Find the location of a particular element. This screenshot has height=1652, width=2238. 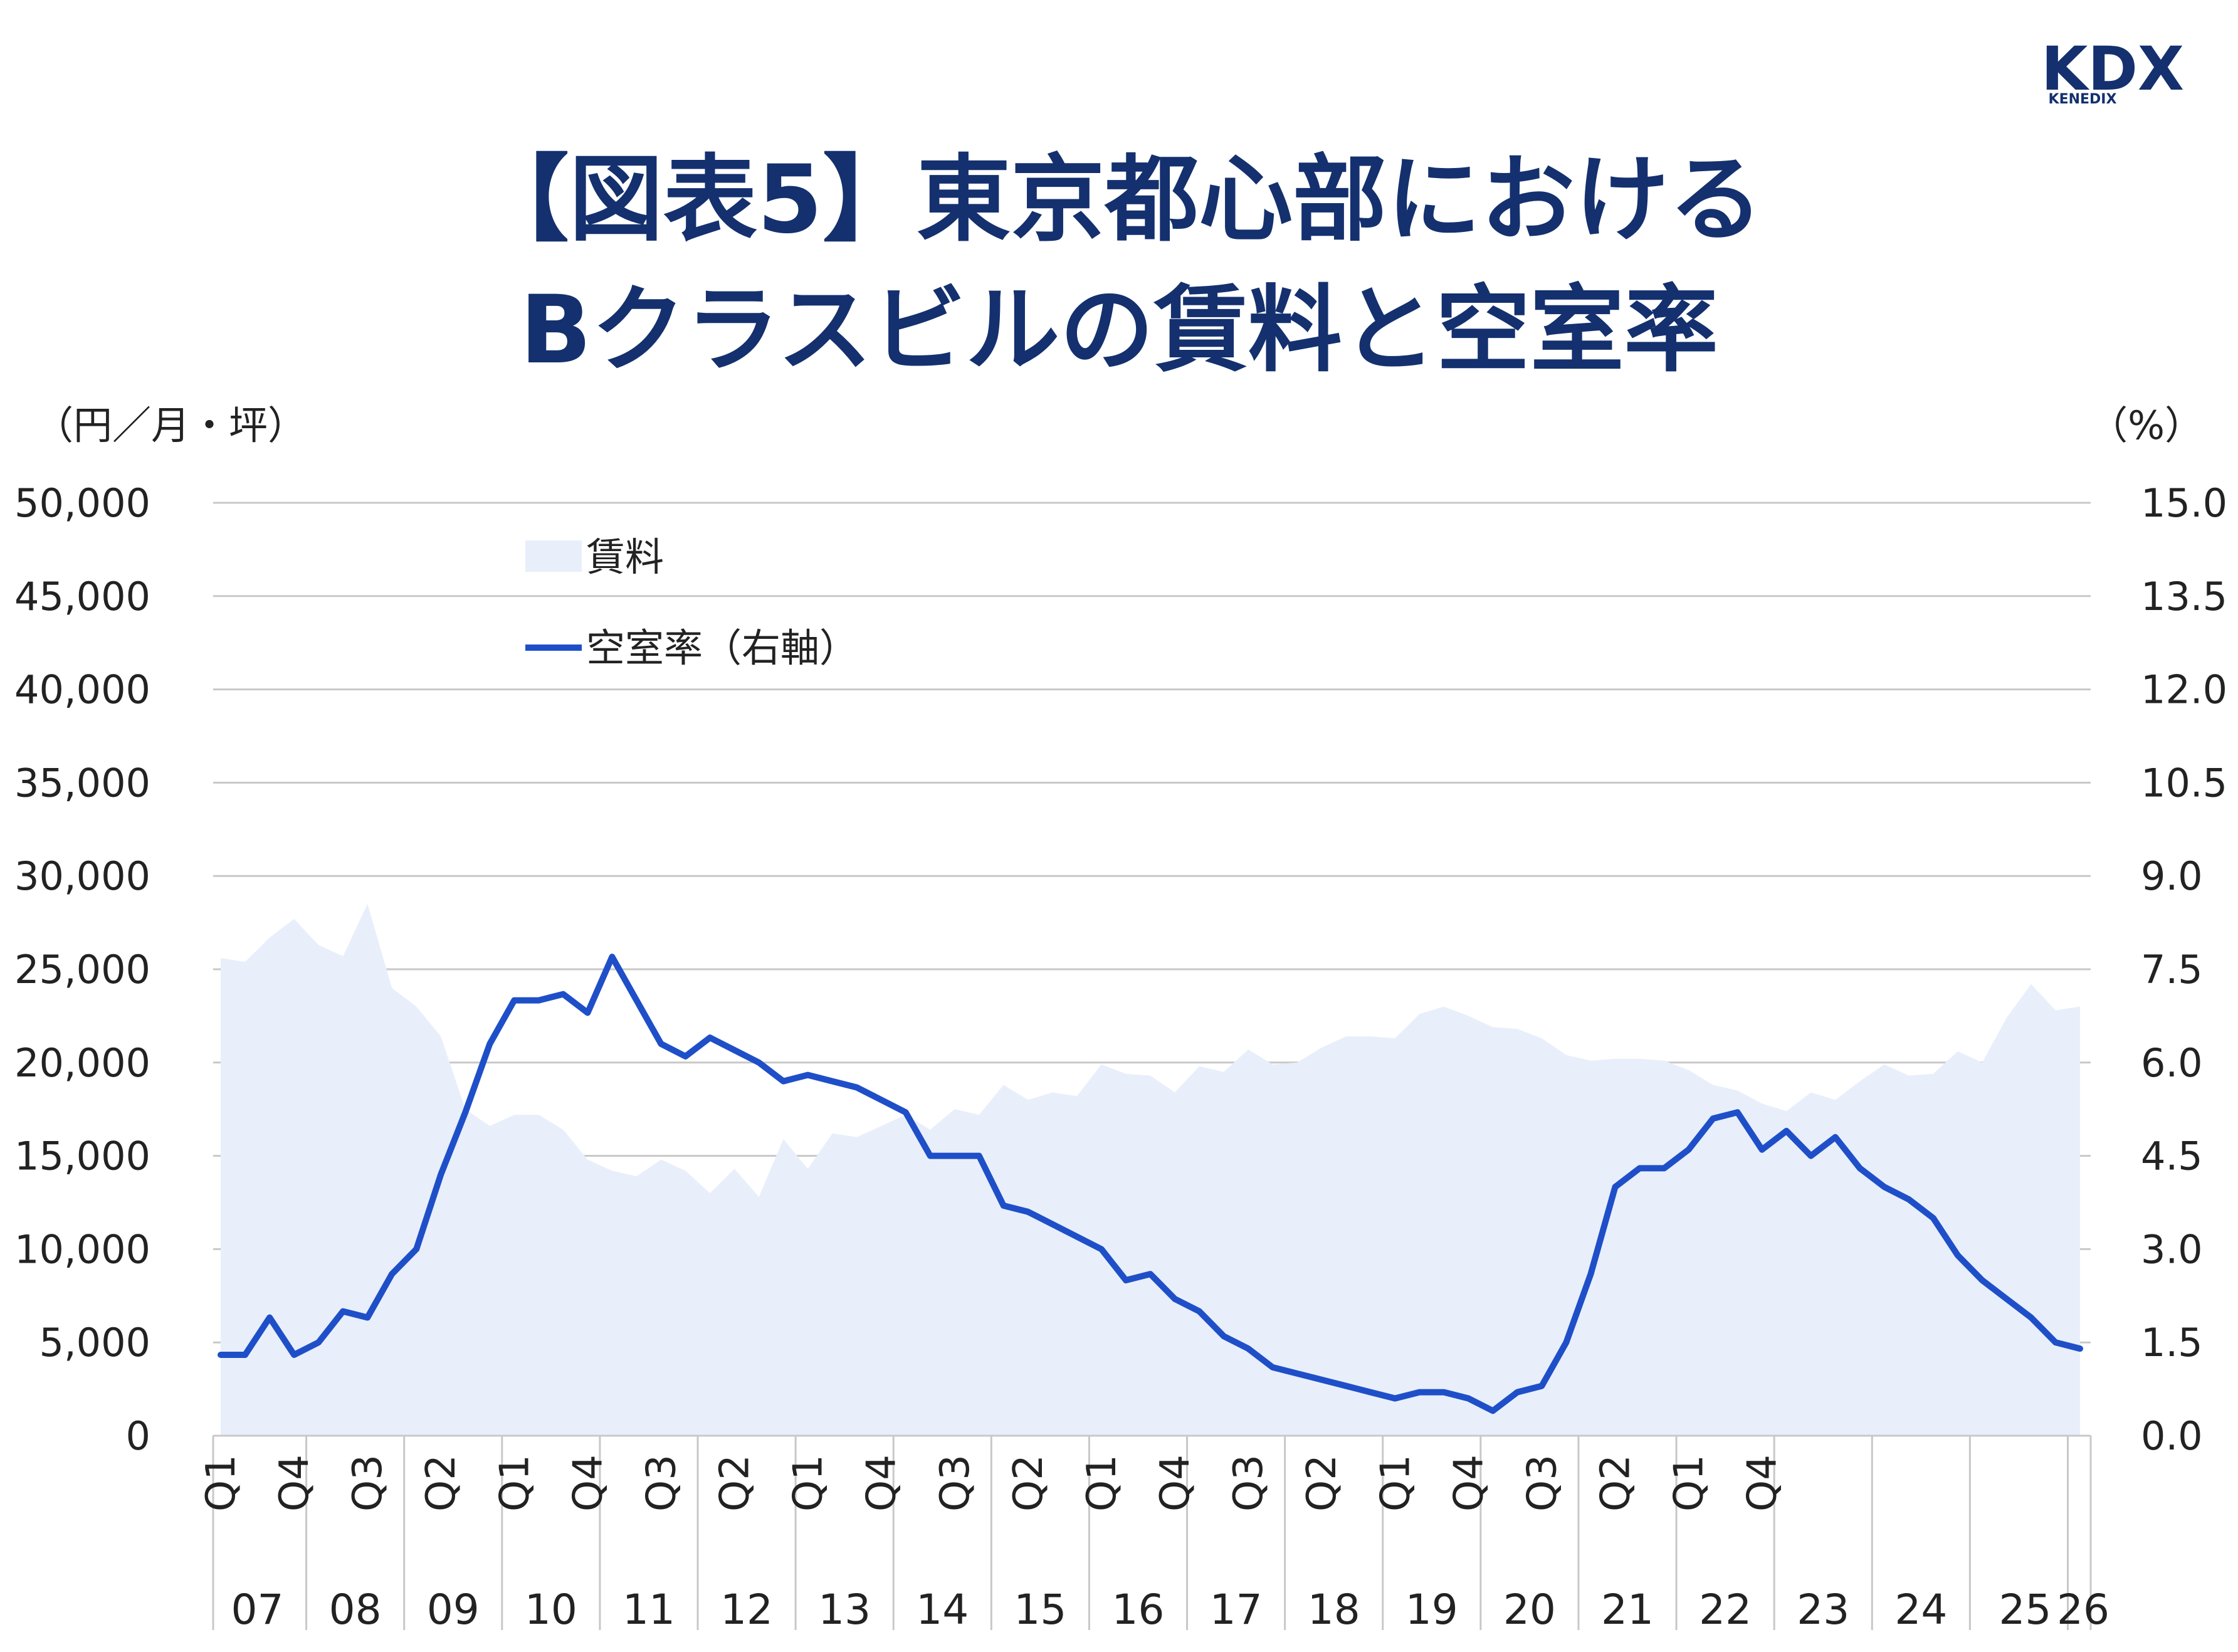

x-year-label: 08 is located at coordinates (355, 1610).